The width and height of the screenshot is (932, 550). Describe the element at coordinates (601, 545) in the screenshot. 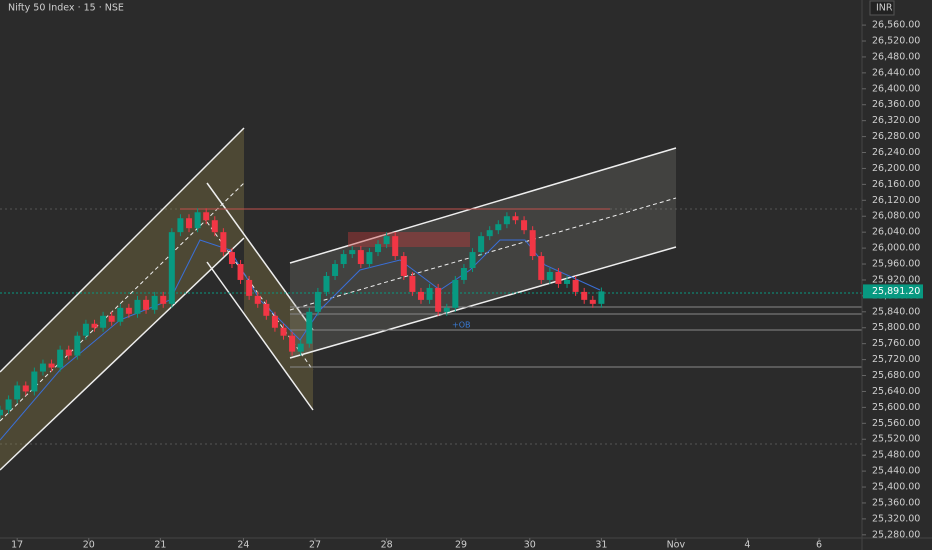

I see `x-tick-label: 31` at that location.